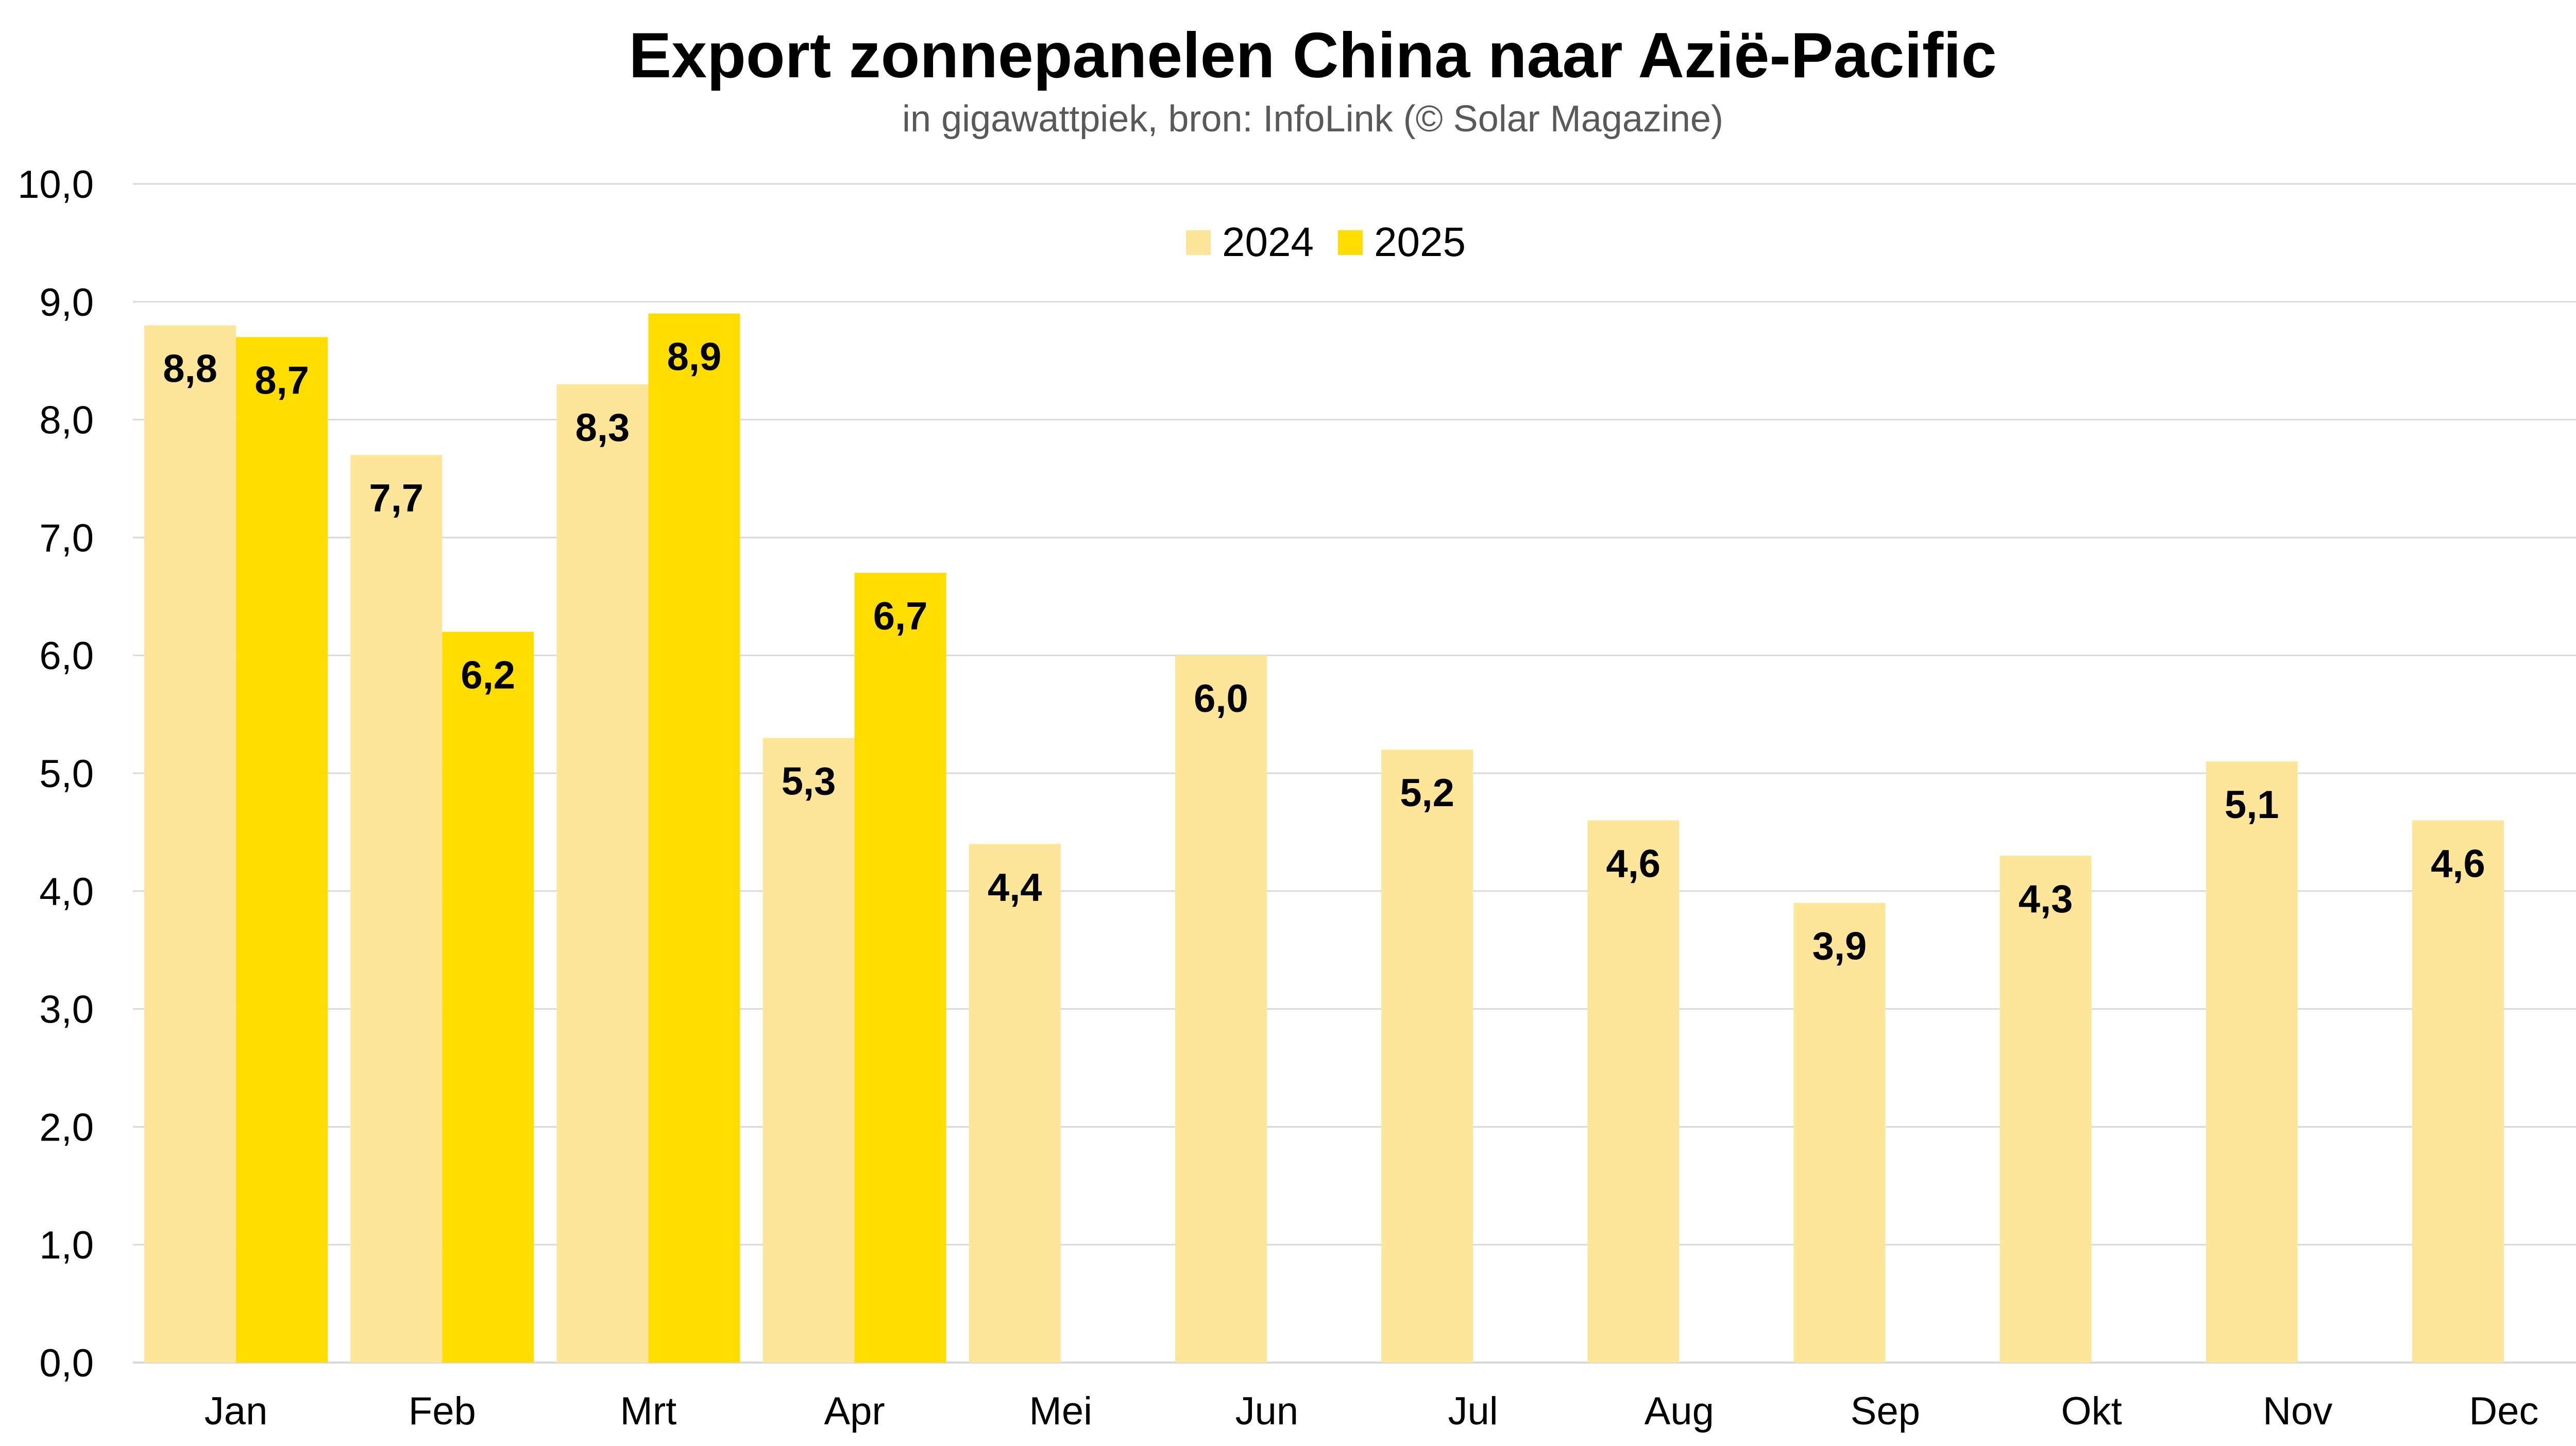 The image size is (2576, 1446). Describe the element at coordinates (1427, 1056) in the screenshot. I see `bar-2024-jul` at that location.